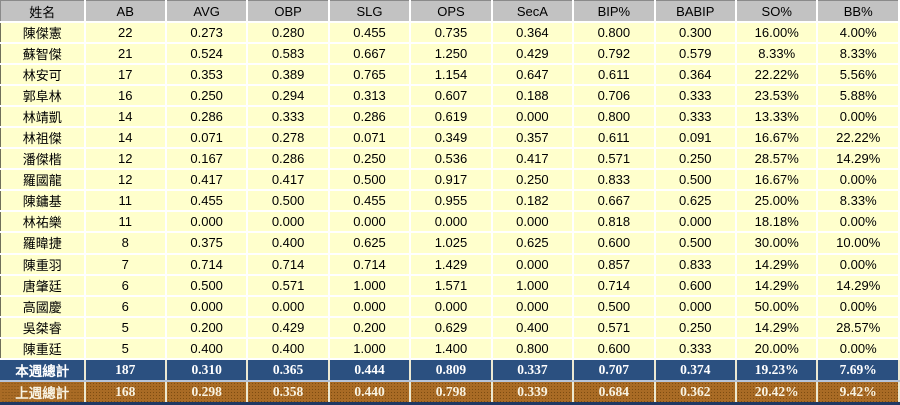 The width and height of the screenshot is (900, 405). What do you see at coordinates (43, 180) in the screenshot?
I see `player-name-cell: 羅國龍` at bounding box center [43, 180].